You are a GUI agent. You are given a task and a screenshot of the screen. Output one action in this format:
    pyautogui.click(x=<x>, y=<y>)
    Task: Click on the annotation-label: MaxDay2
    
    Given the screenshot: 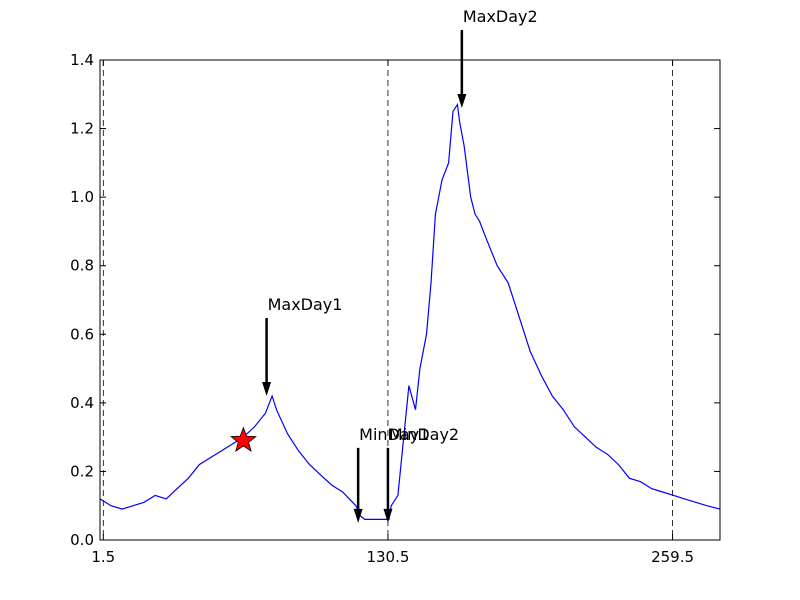 What is the action you would take?
    pyautogui.click(x=500, y=16)
    